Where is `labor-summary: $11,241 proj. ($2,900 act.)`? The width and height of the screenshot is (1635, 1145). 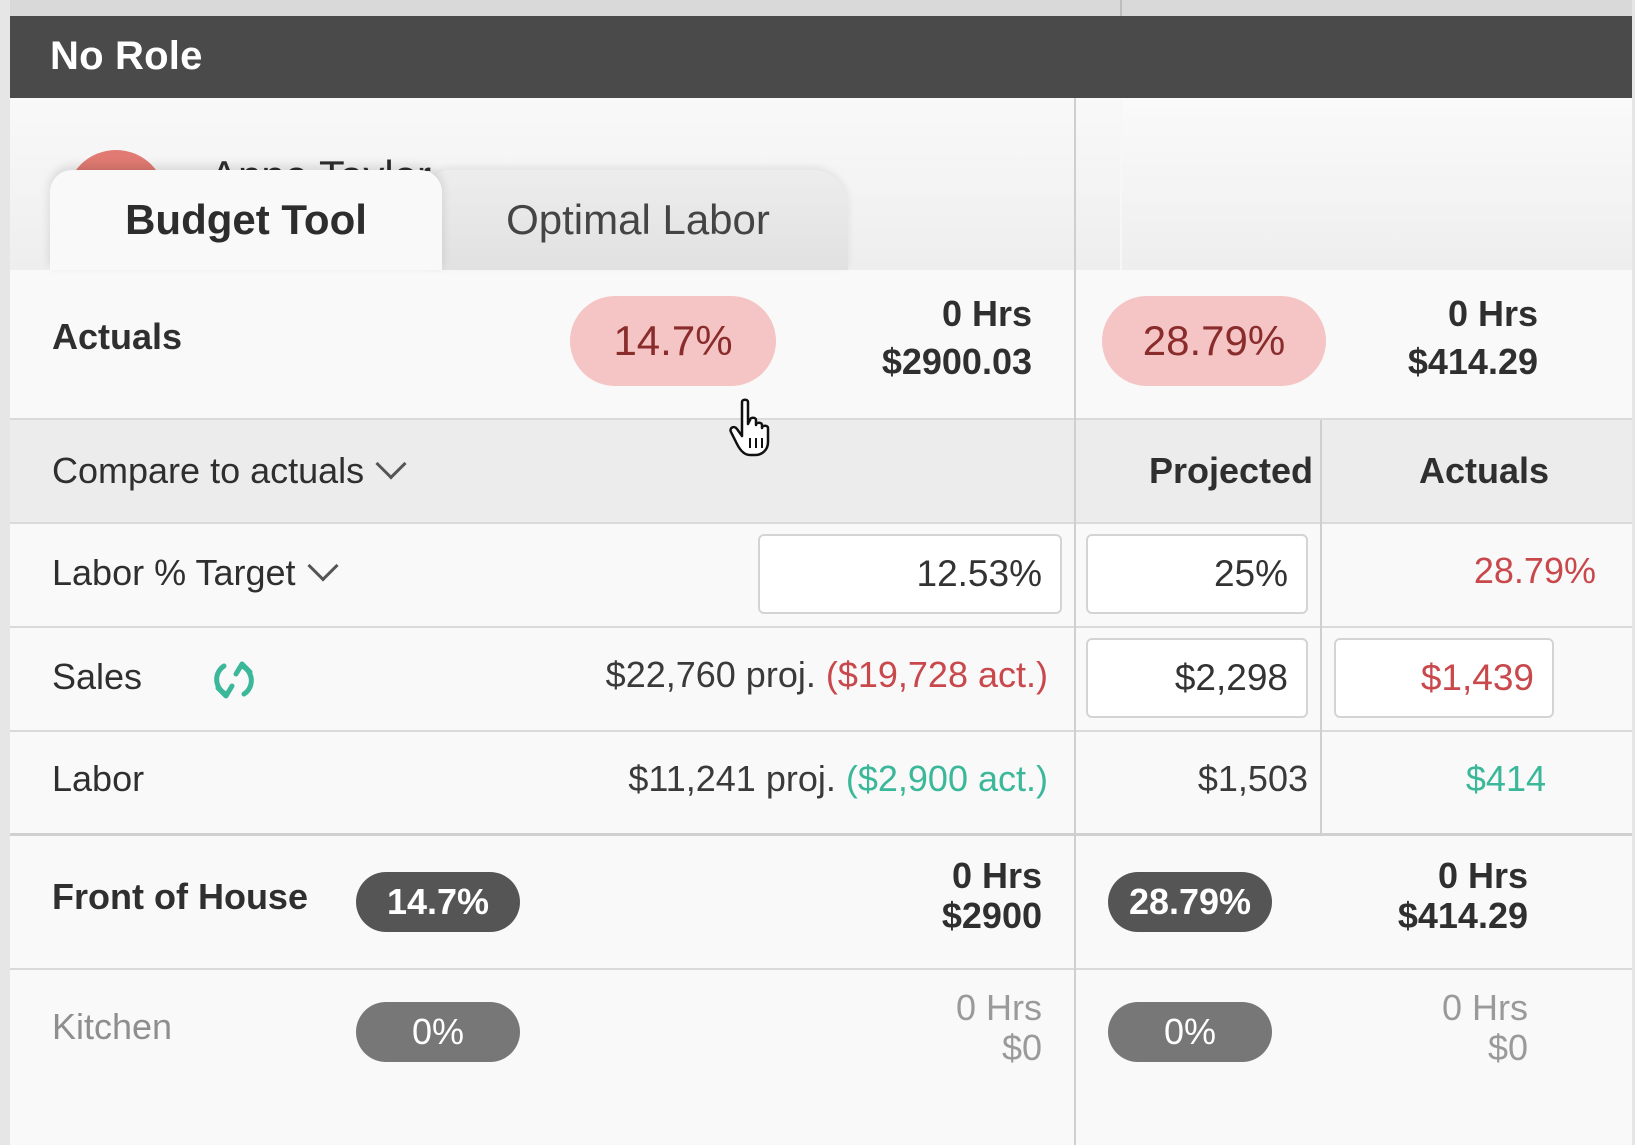 labor-summary: $11,241 proj. ($2,900 act.) is located at coordinates (838, 779).